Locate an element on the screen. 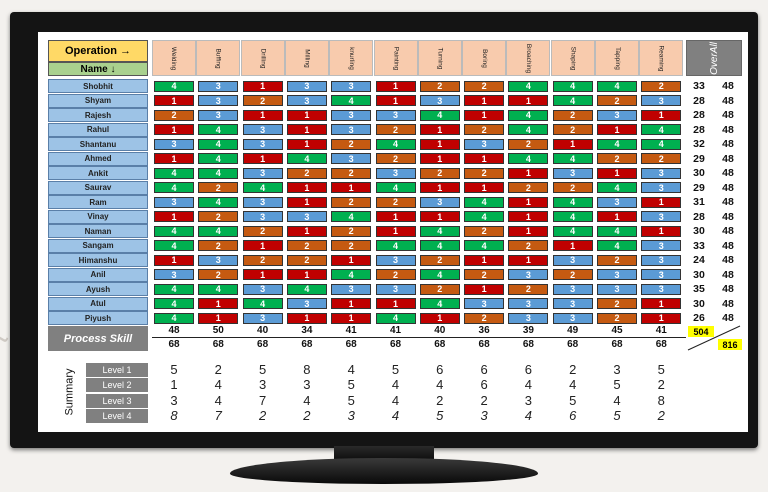  process-skill-divider is located at coordinates (419, 337).